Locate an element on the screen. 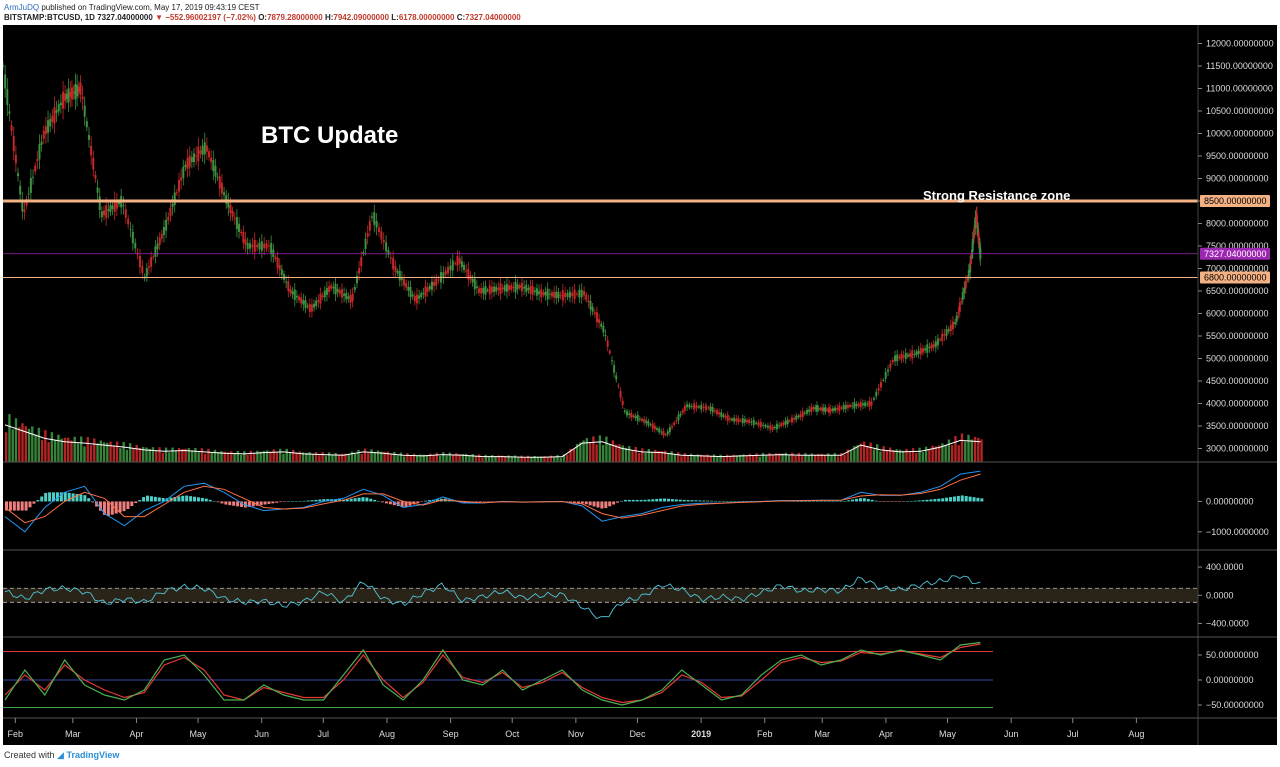  price-tick-label: 7500.00000000 is located at coordinates (1237, 246).